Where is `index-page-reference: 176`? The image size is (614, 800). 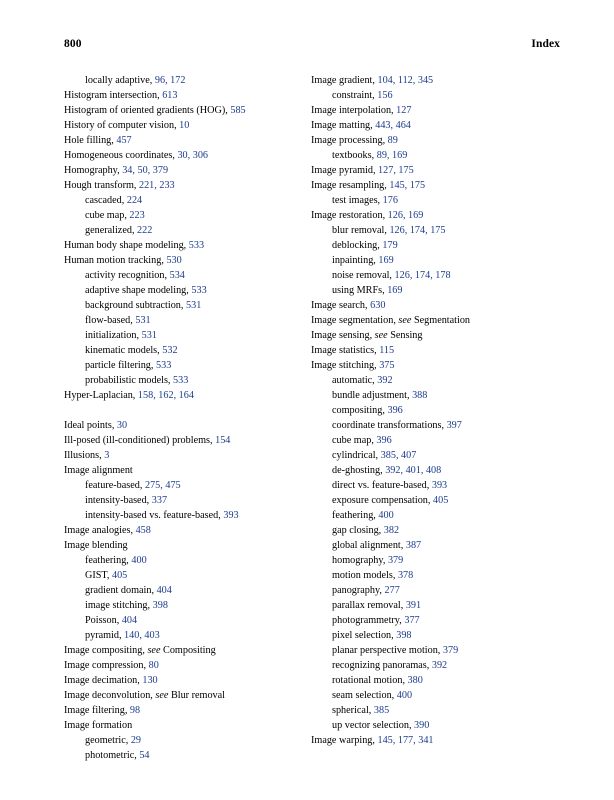
index-page-reference: 176 is located at coordinates (390, 200).